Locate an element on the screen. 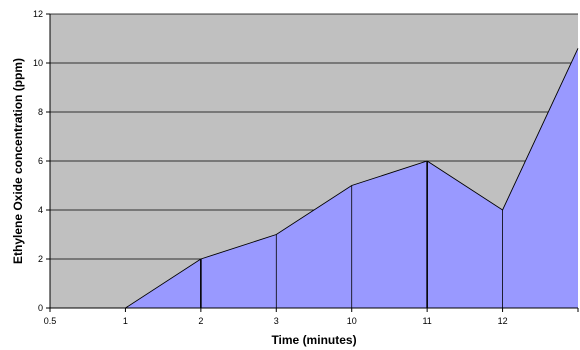  x-tick-label: 0.5 is located at coordinates (50, 321).